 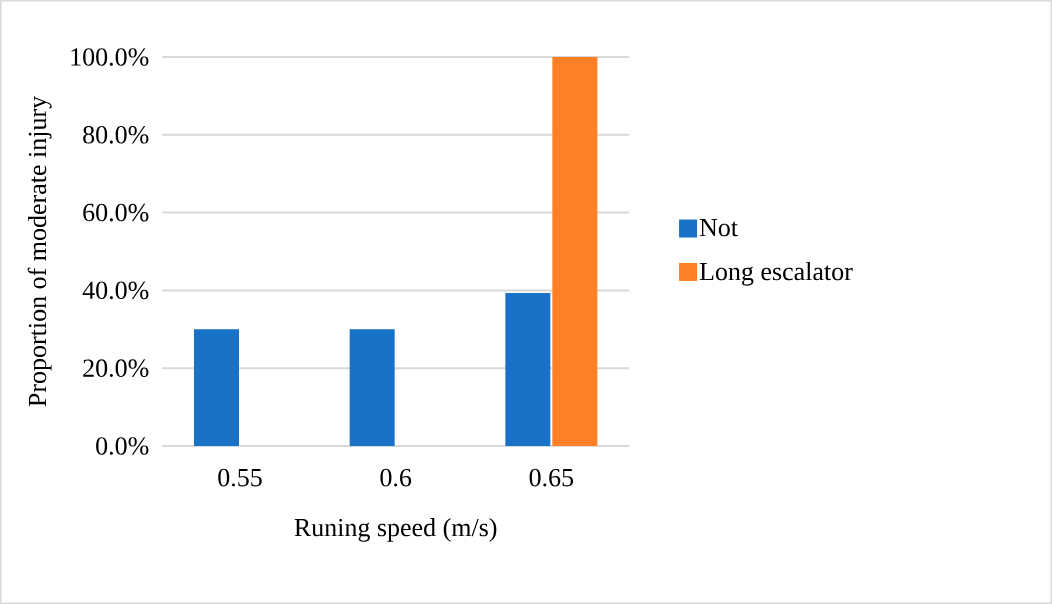 What do you see at coordinates (39, 251) in the screenshot?
I see `y-axis-title: Proportion of moderate injury` at bounding box center [39, 251].